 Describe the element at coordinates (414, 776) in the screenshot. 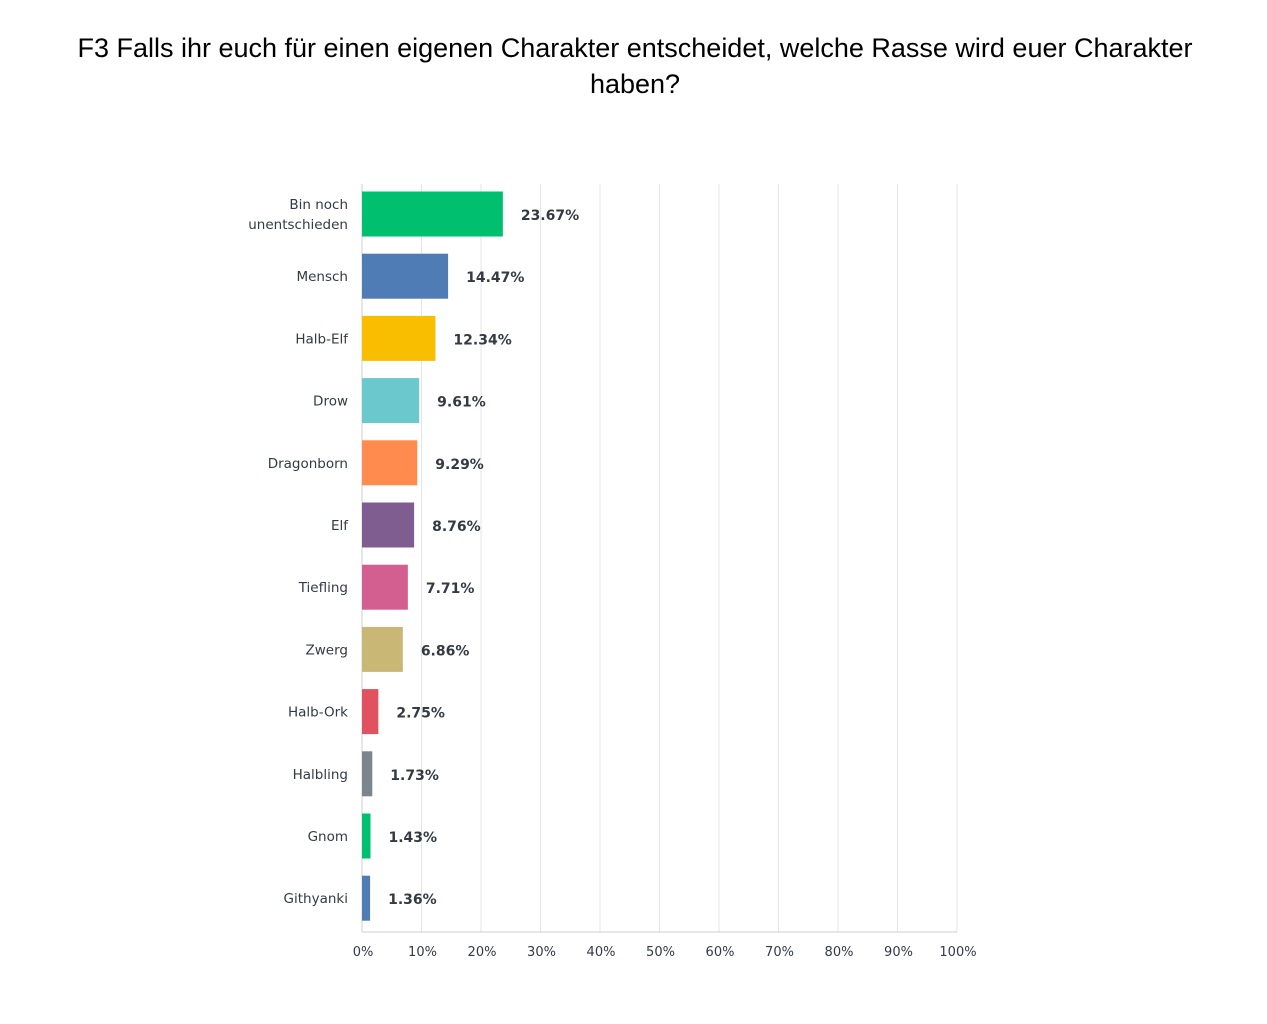

I see `data-label: 1.73%` at that location.